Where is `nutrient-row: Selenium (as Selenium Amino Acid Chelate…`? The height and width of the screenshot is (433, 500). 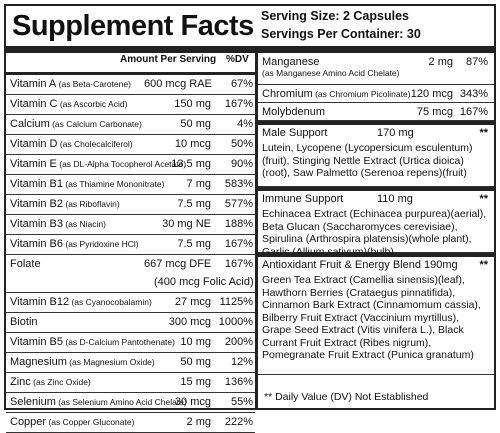 nutrient-row: Selenium (as Selenium Amino Acid Chelate… is located at coordinates (130, 403).